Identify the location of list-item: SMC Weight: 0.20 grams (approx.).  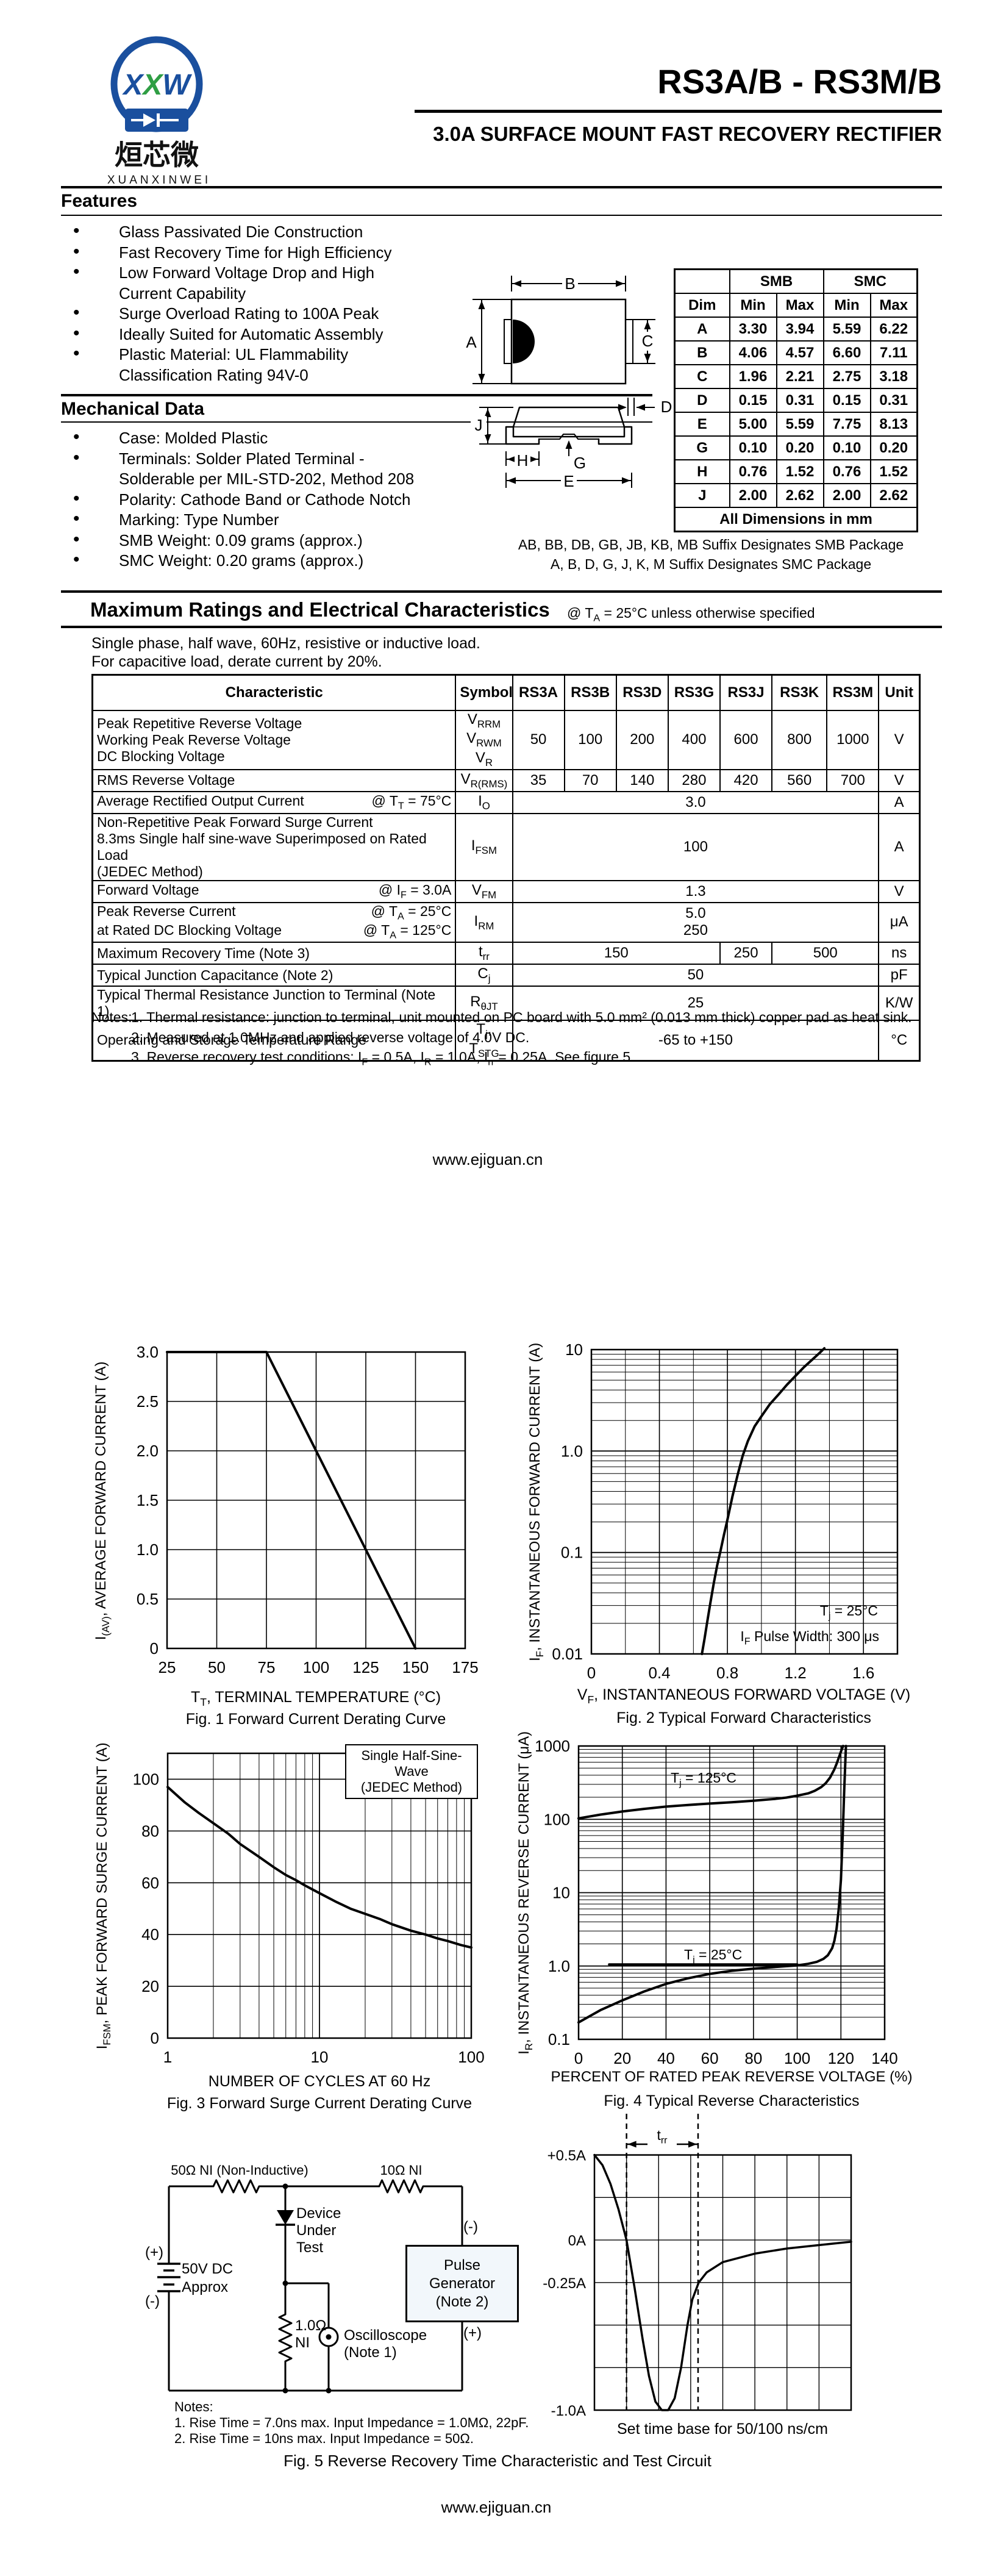
(244, 560).